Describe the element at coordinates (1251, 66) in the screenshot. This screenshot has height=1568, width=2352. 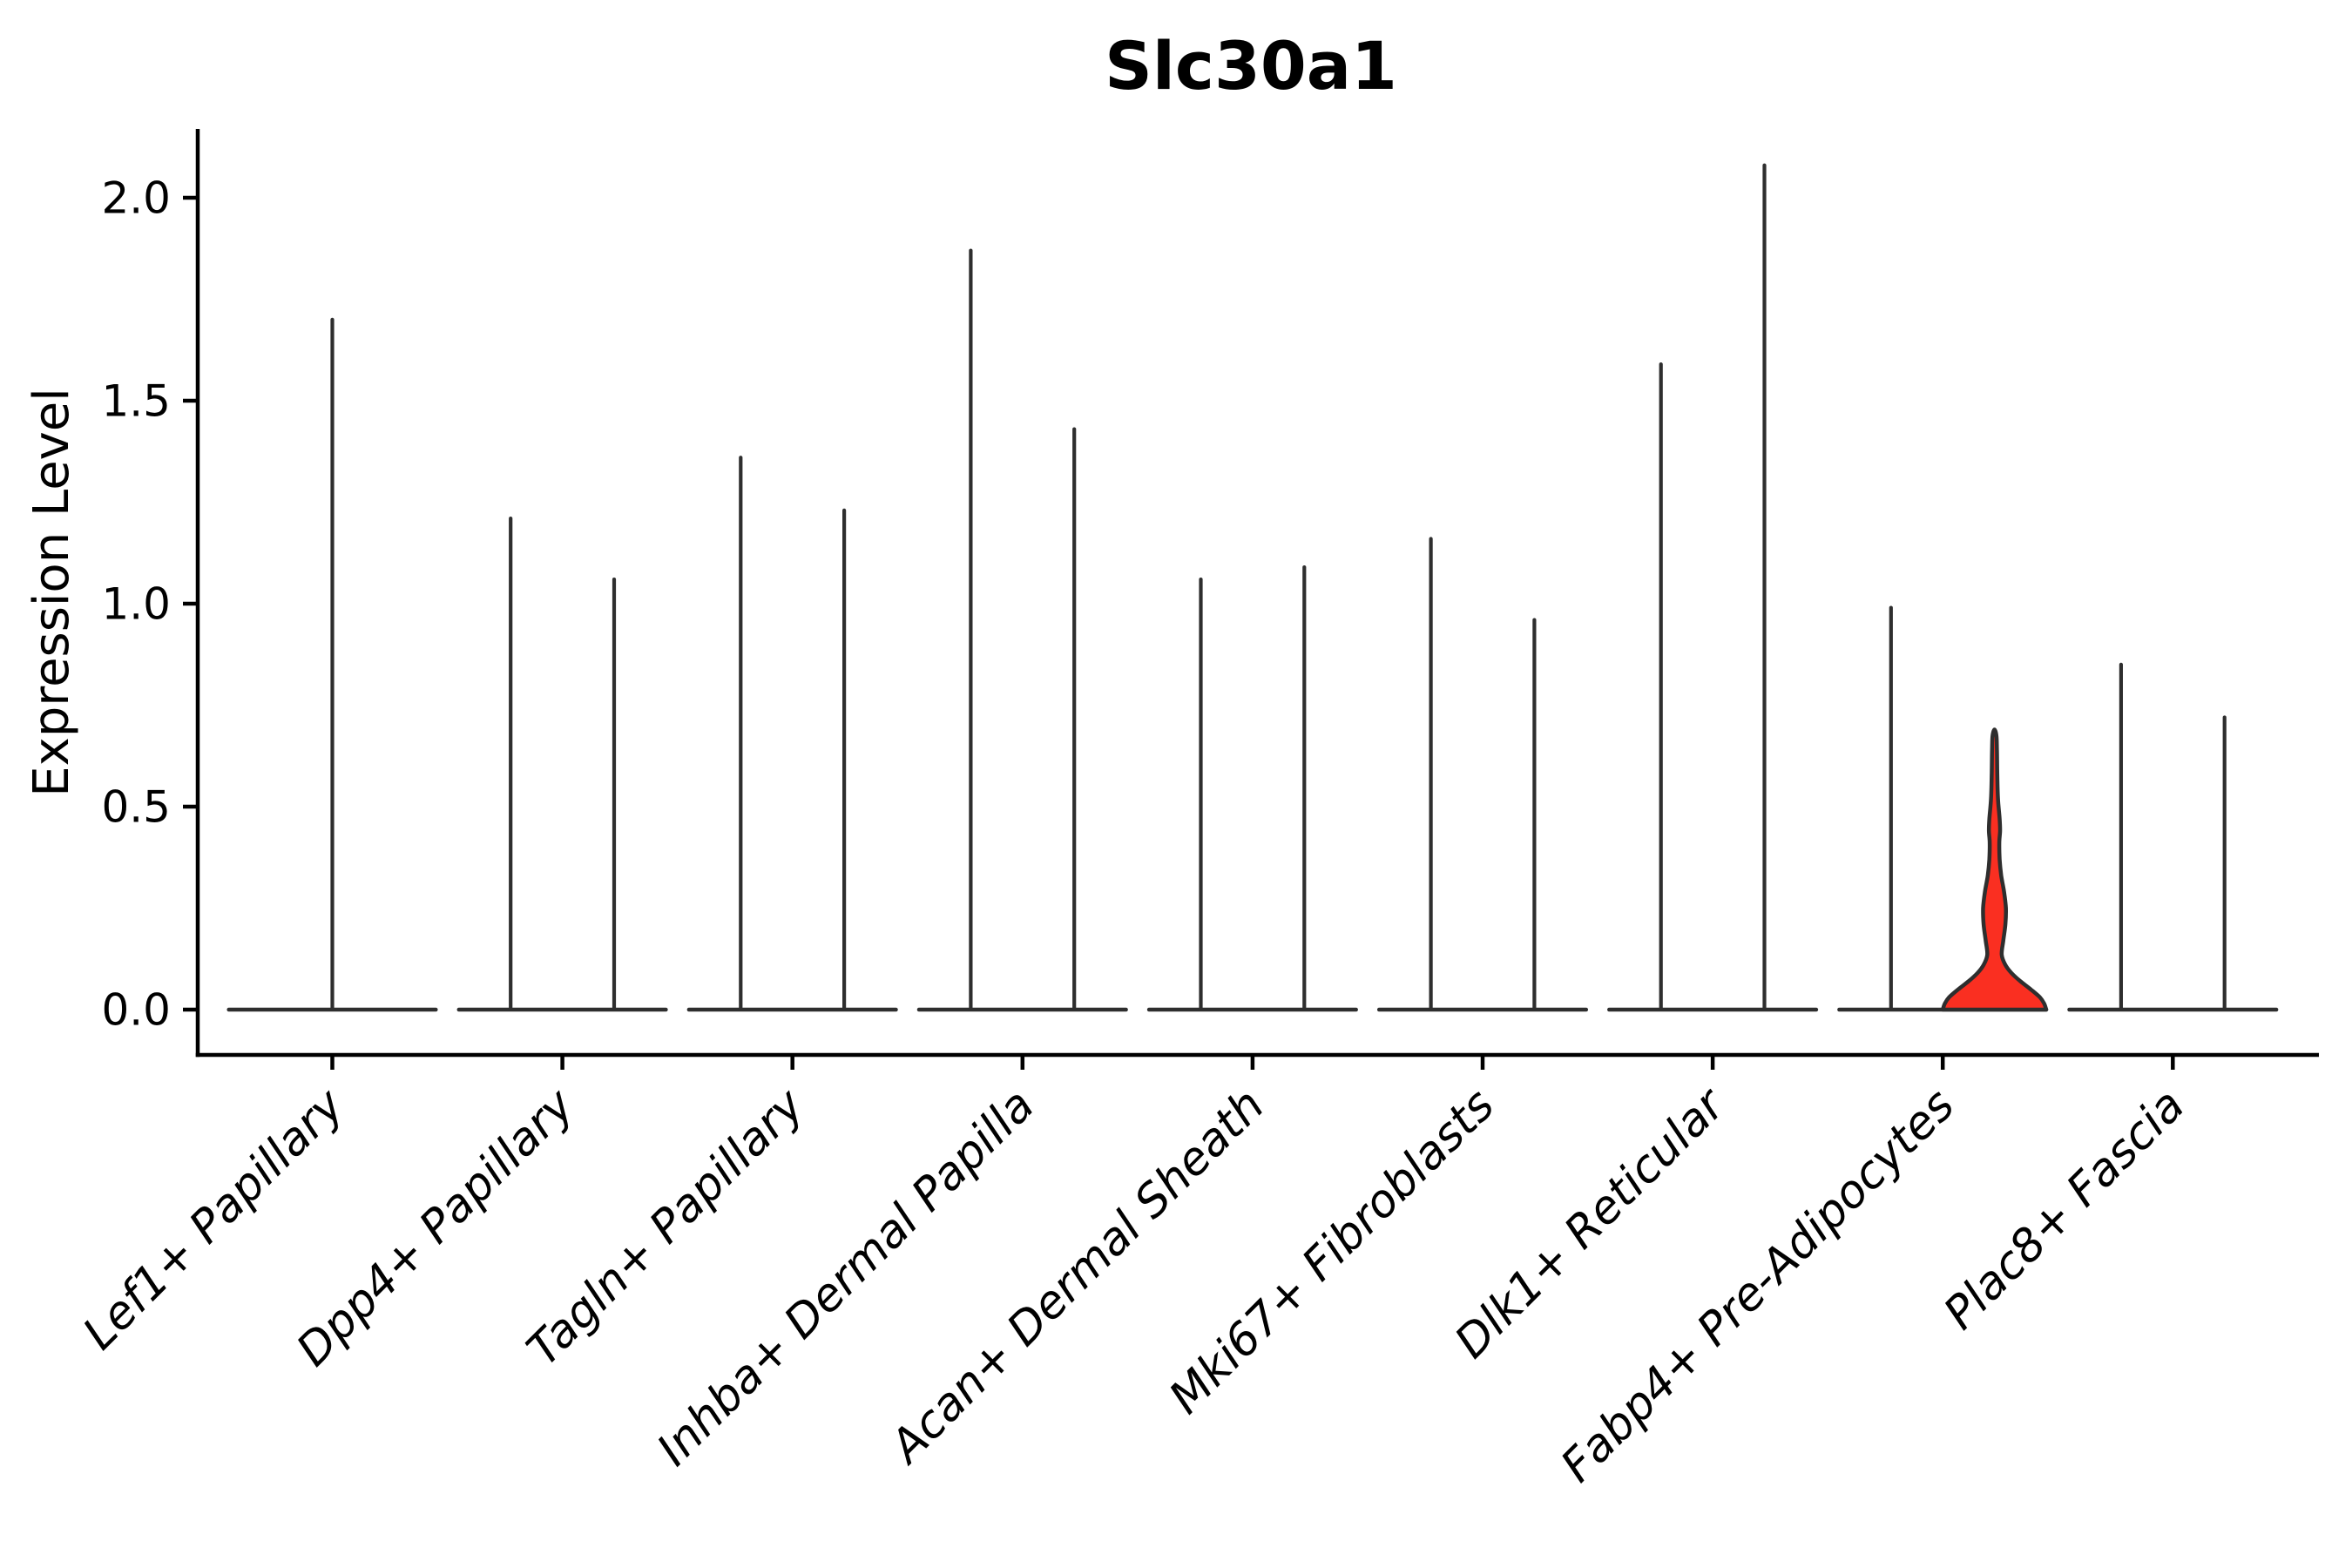
I see `chart-title: Slc30a1` at that location.